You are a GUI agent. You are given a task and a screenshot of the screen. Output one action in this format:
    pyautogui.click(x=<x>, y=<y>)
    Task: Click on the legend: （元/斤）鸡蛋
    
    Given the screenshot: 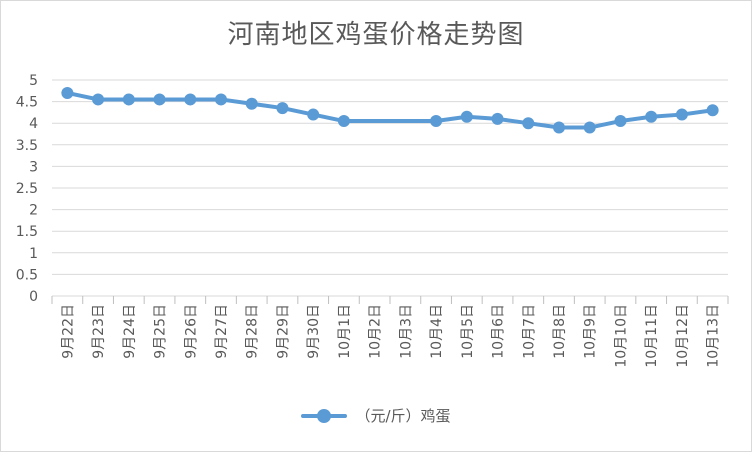 What is the action you would take?
    pyautogui.click(x=376, y=415)
    